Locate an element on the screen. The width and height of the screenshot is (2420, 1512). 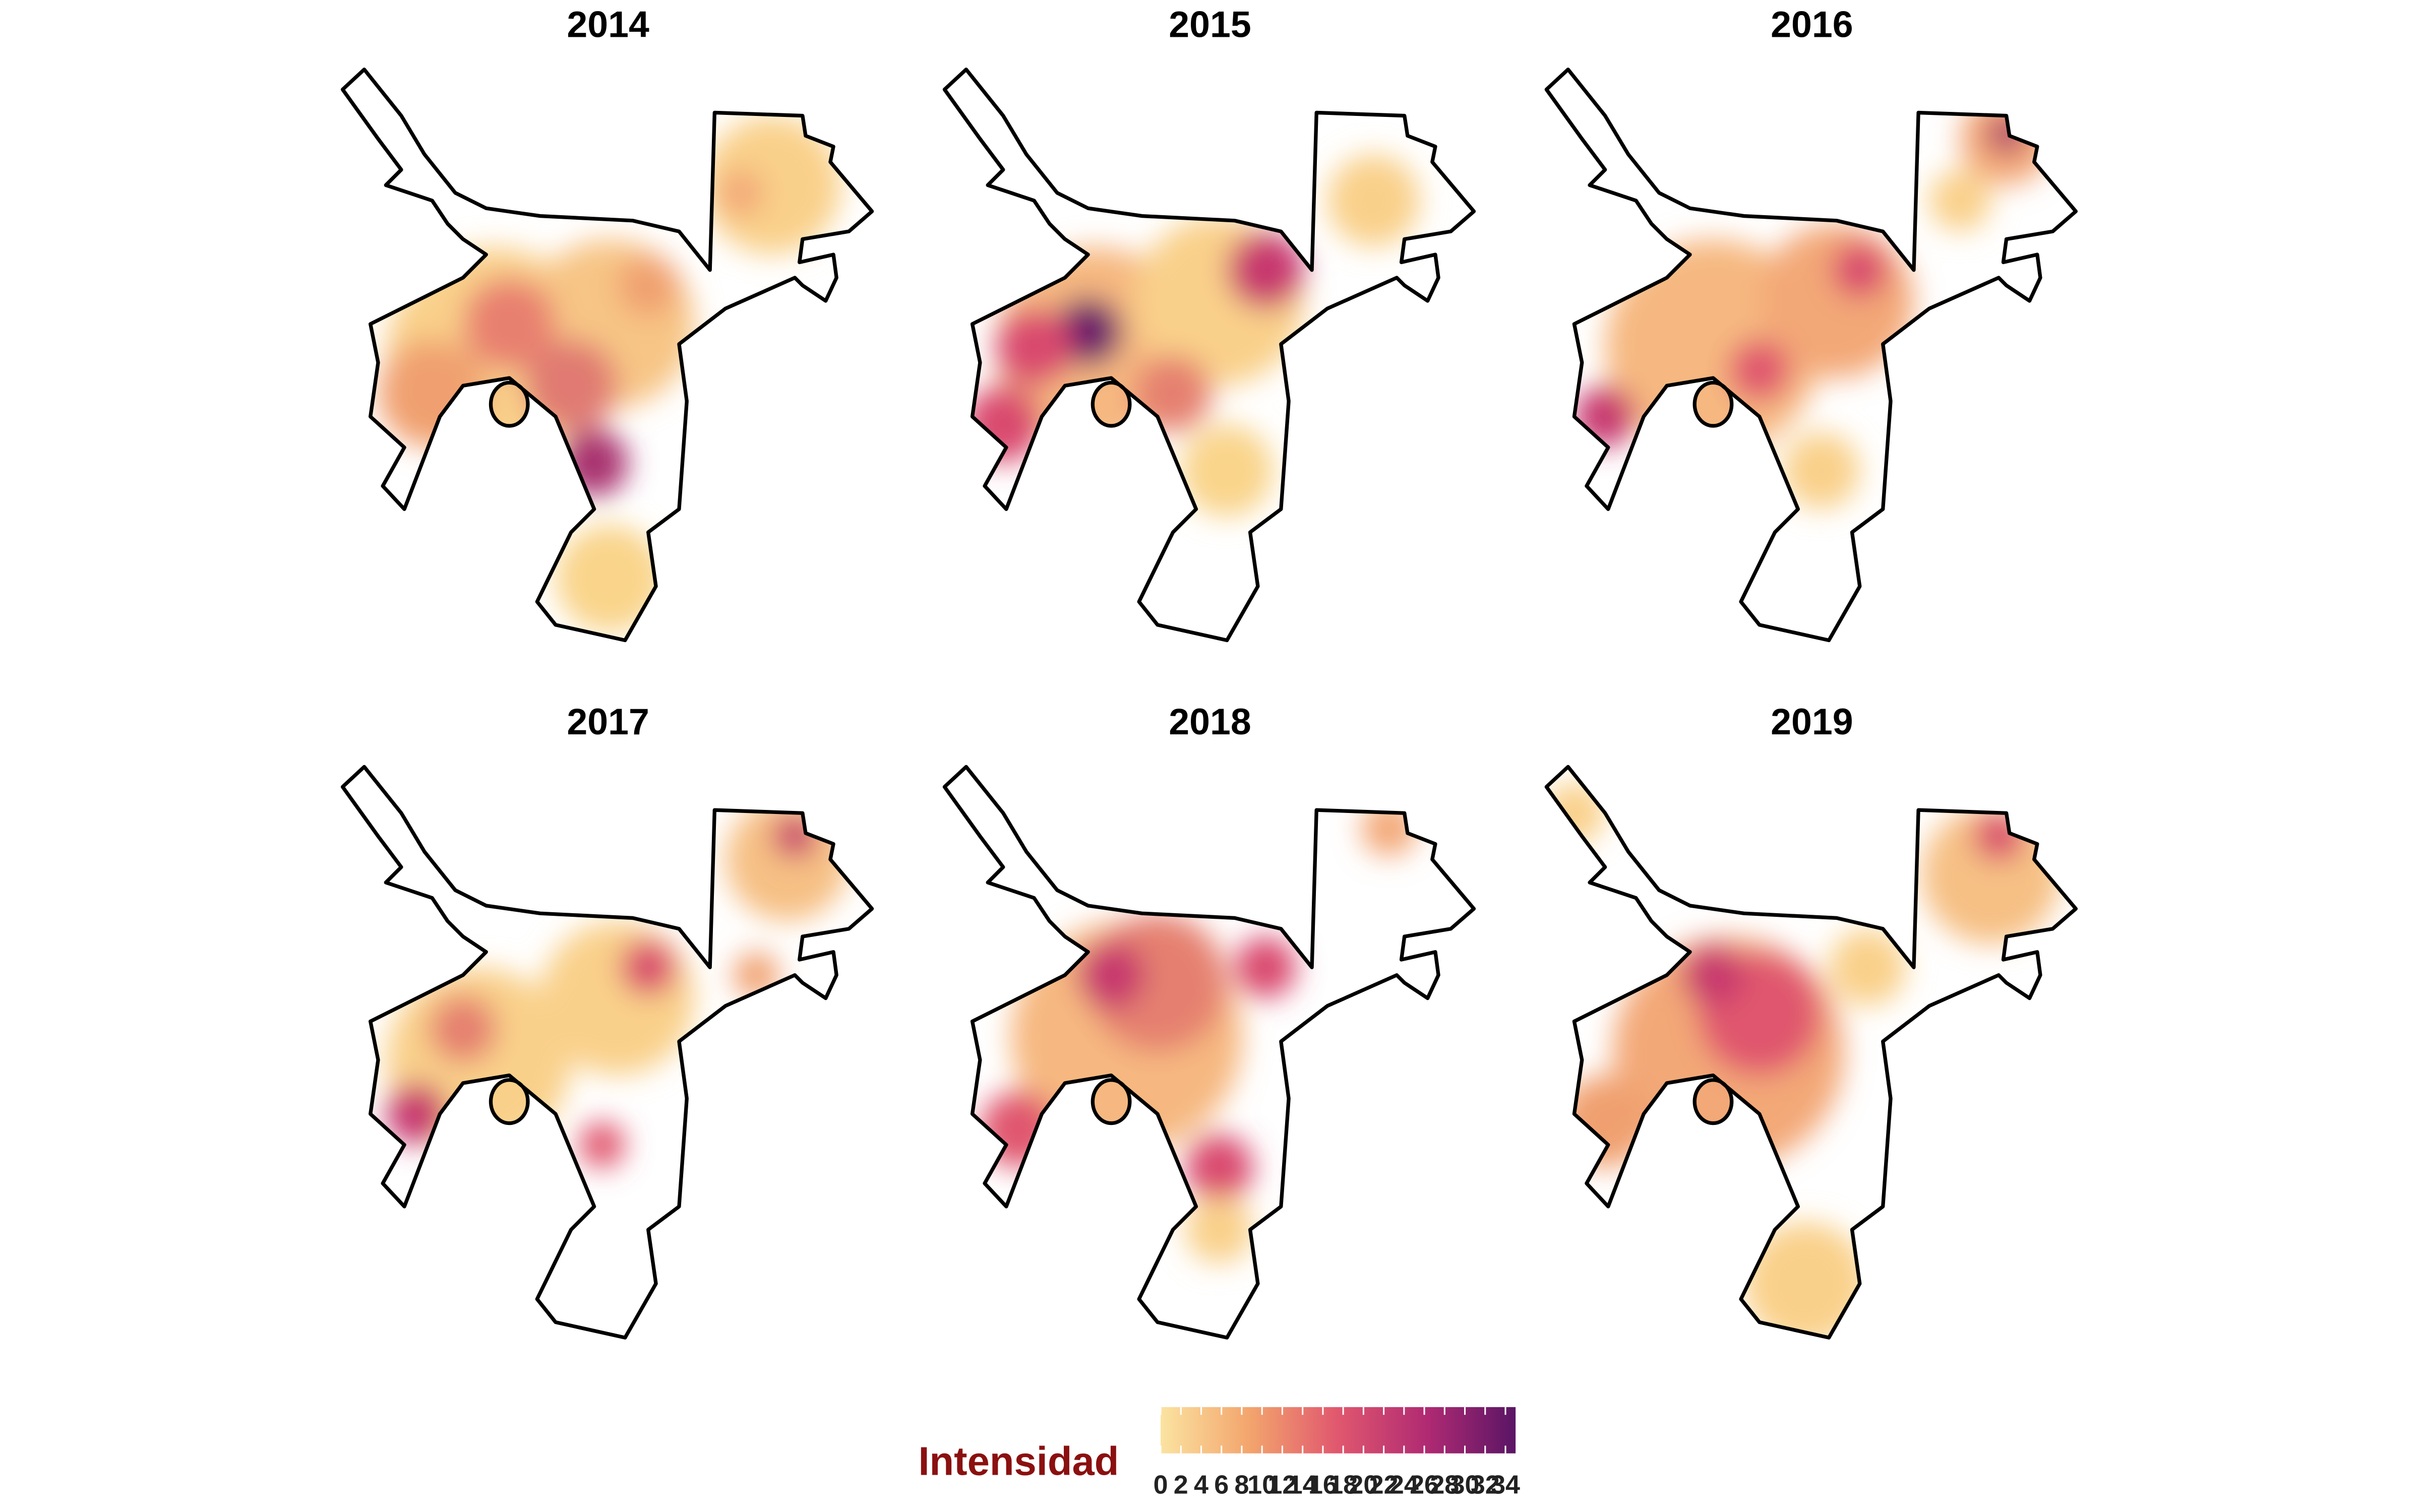
legend-tick-label: 14 is located at coordinates (1302, 1484).